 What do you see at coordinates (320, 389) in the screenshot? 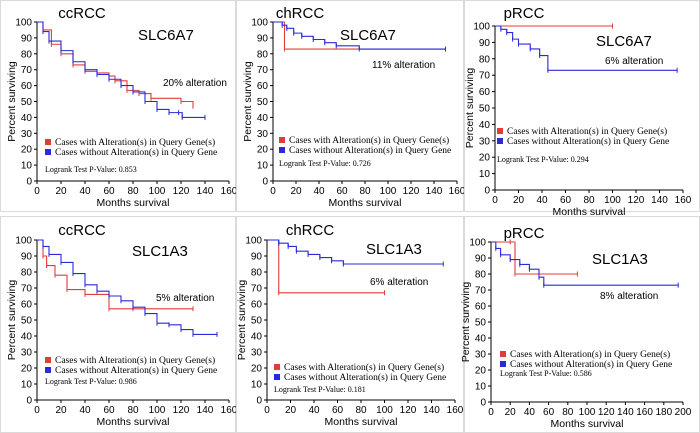
I see `pvalue-label: Logrank Test P-Value: 0.181` at bounding box center [320, 389].